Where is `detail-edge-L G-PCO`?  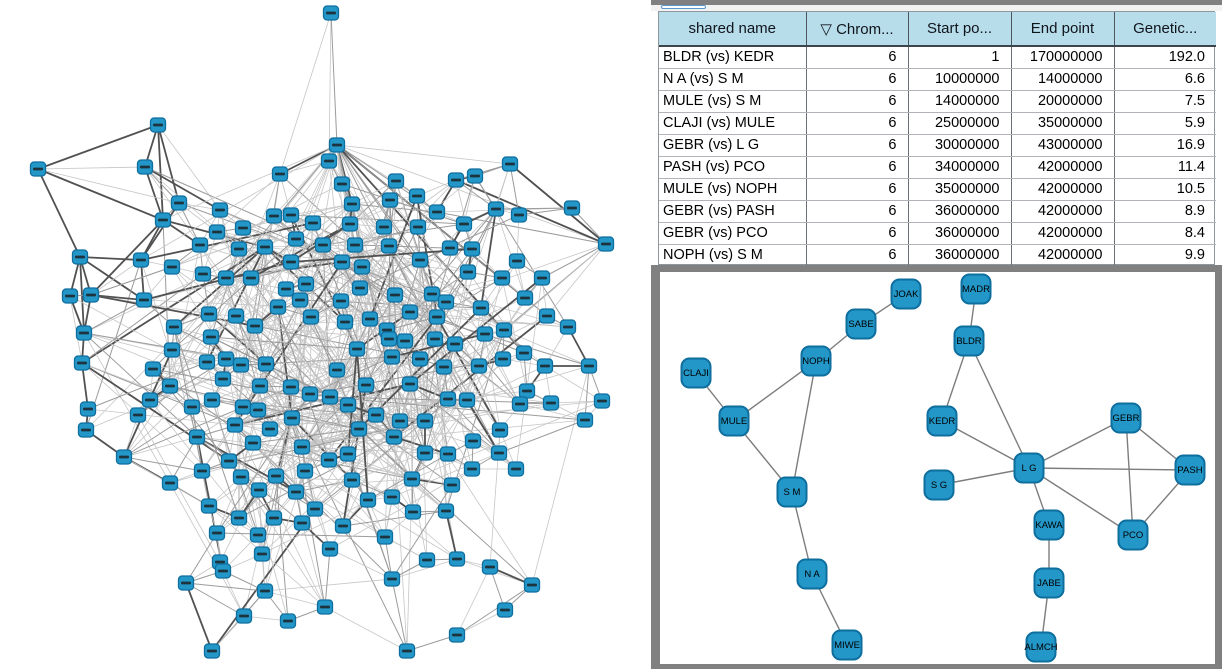 detail-edge-L G-PCO is located at coordinates (1081, 501).